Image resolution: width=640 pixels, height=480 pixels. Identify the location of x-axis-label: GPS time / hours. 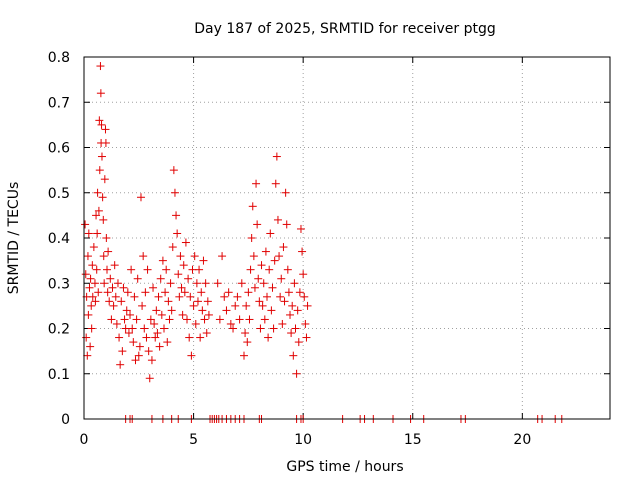
(344, 467).